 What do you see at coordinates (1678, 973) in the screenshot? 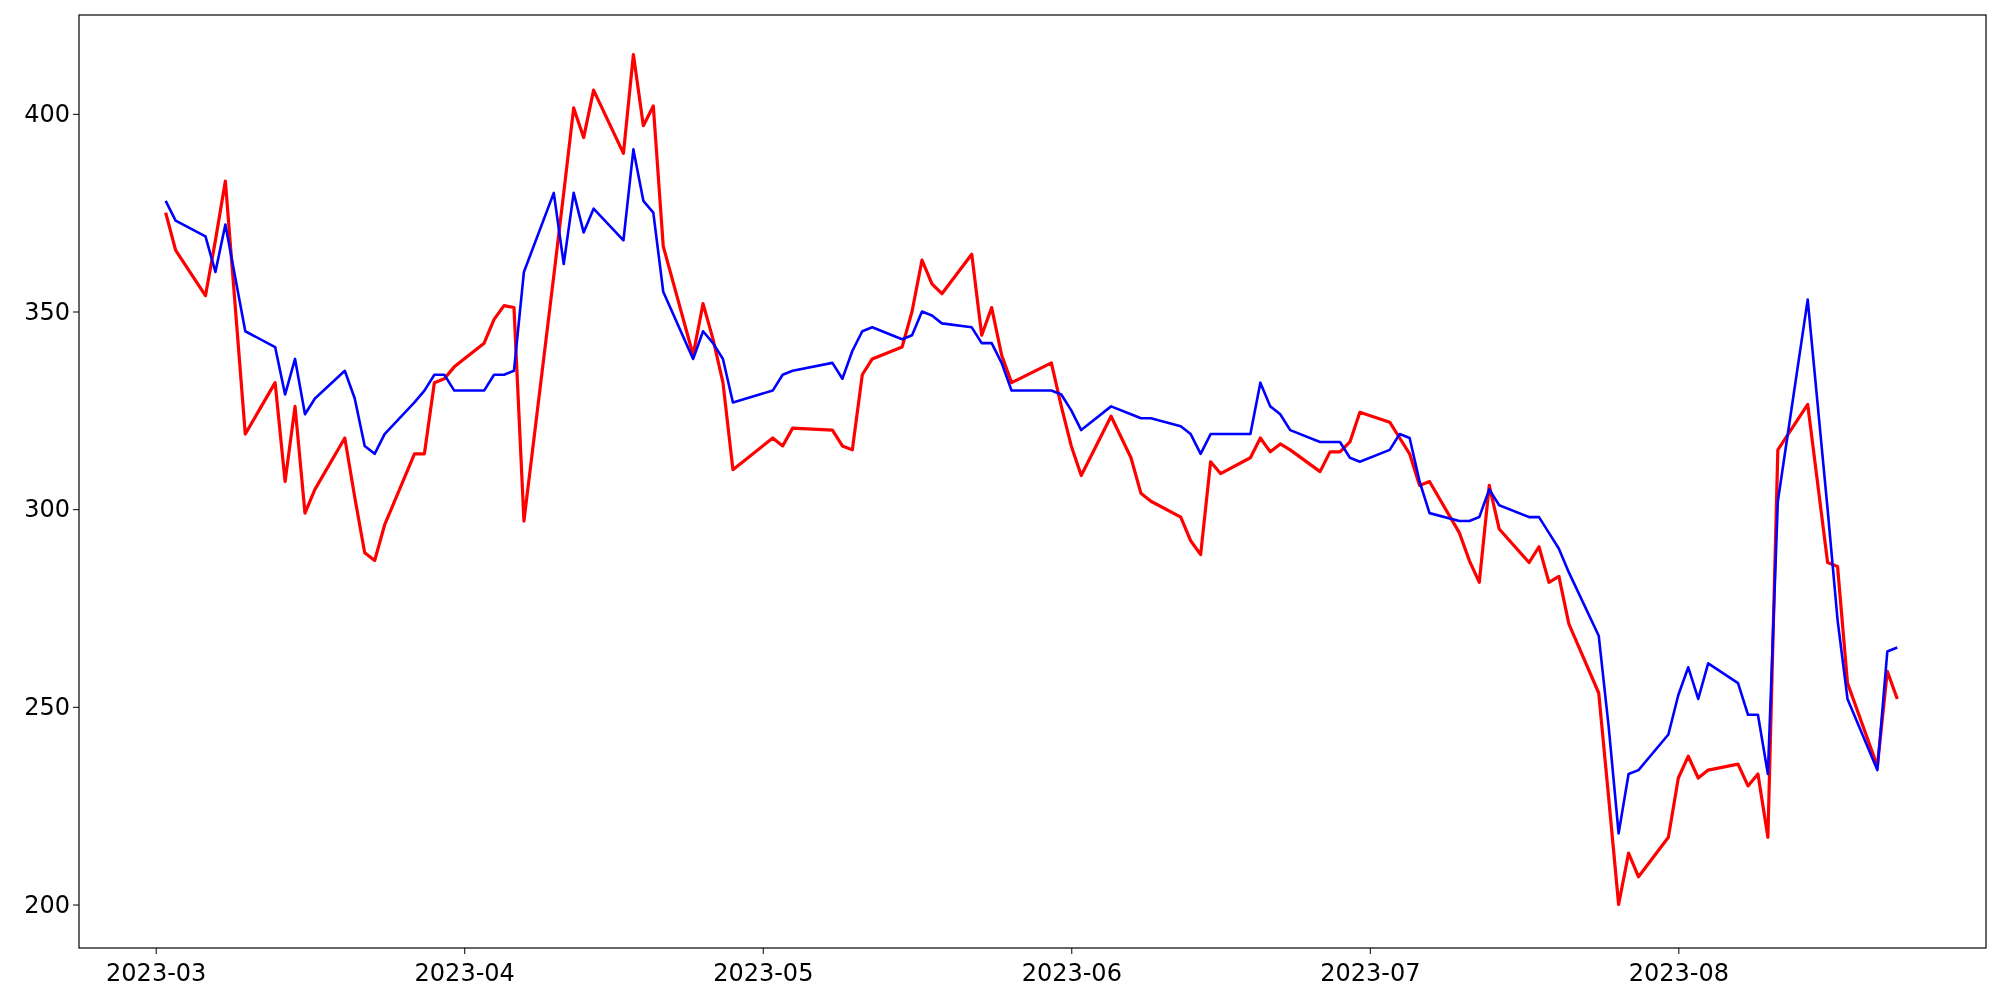
I see `x-tick-label: 2023-08` at bounding box center [1678, 973].